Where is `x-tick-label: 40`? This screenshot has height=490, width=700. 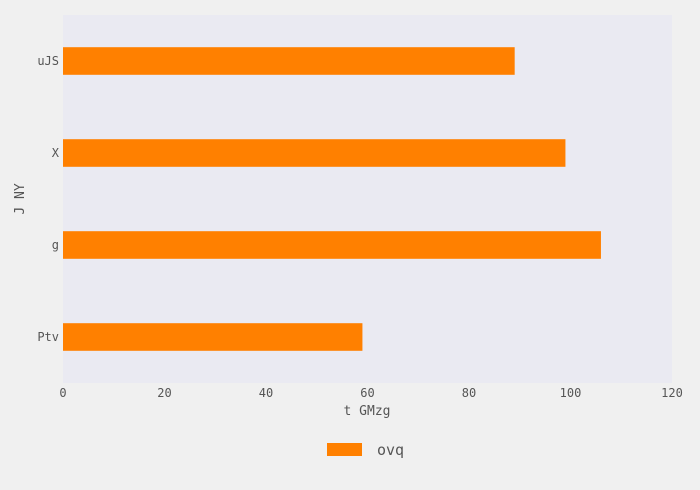
x-tick-label: 40 is located at coordinates (266, 393).